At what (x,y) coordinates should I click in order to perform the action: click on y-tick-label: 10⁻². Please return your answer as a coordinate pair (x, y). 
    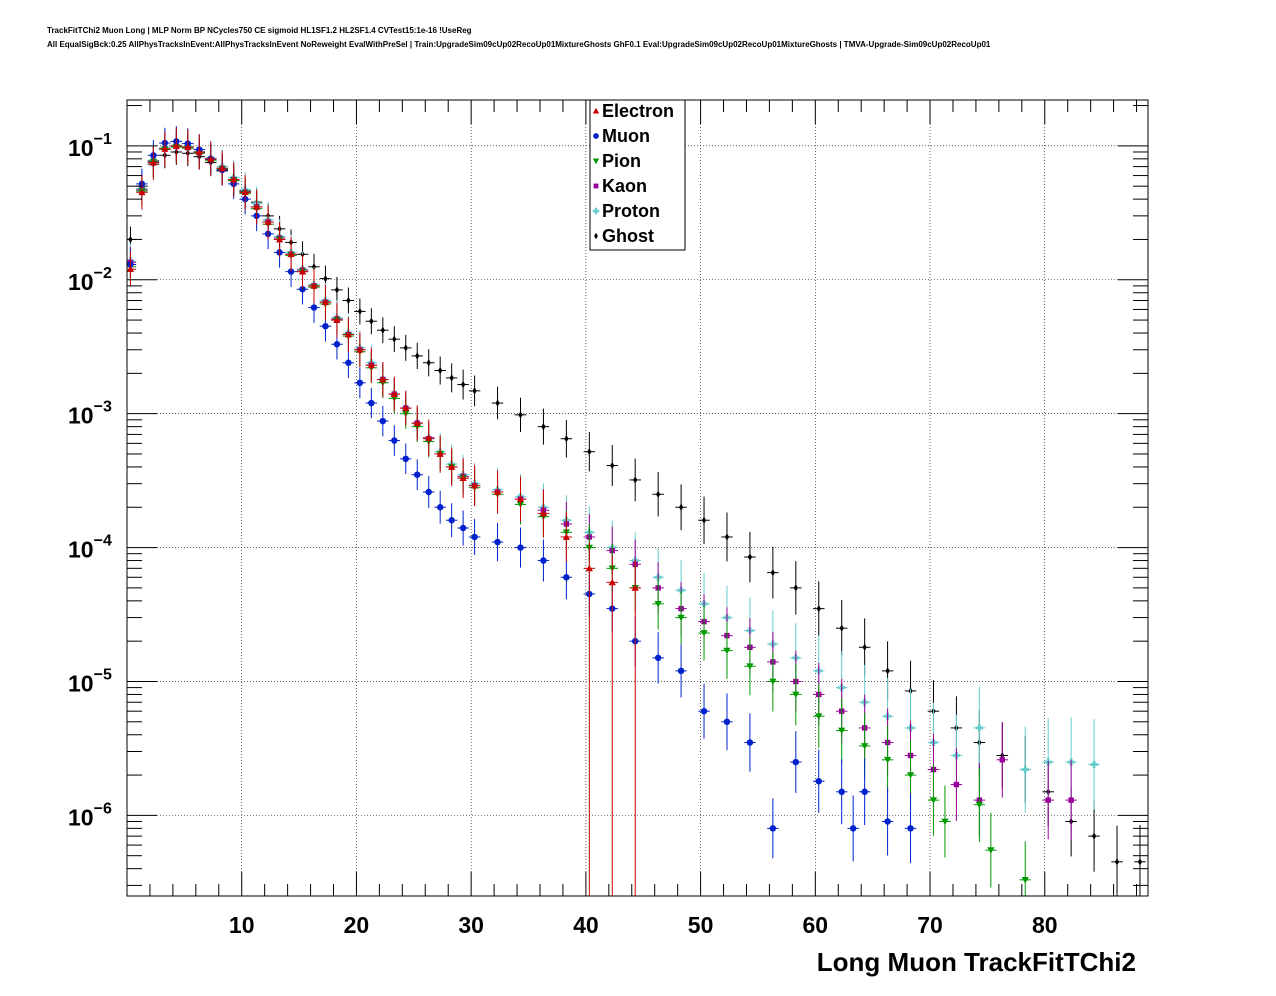
    Looking at the image, I should click on (90, 280).